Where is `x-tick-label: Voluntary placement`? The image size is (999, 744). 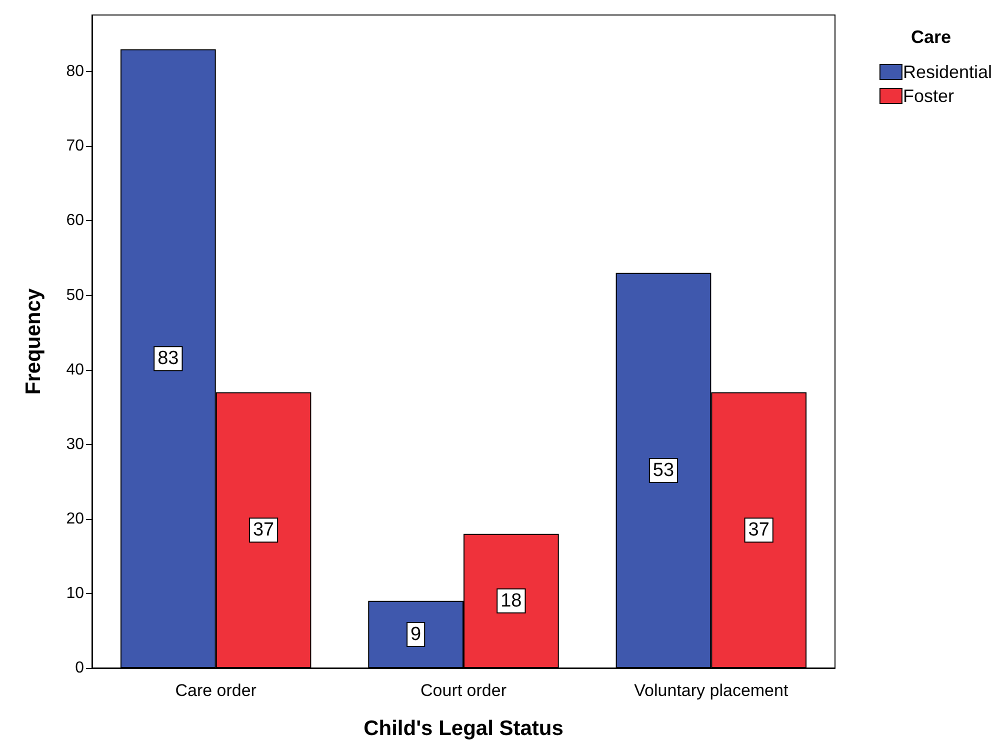
x-tick-label: Voluntary placement is located at coordinates (711, 690).